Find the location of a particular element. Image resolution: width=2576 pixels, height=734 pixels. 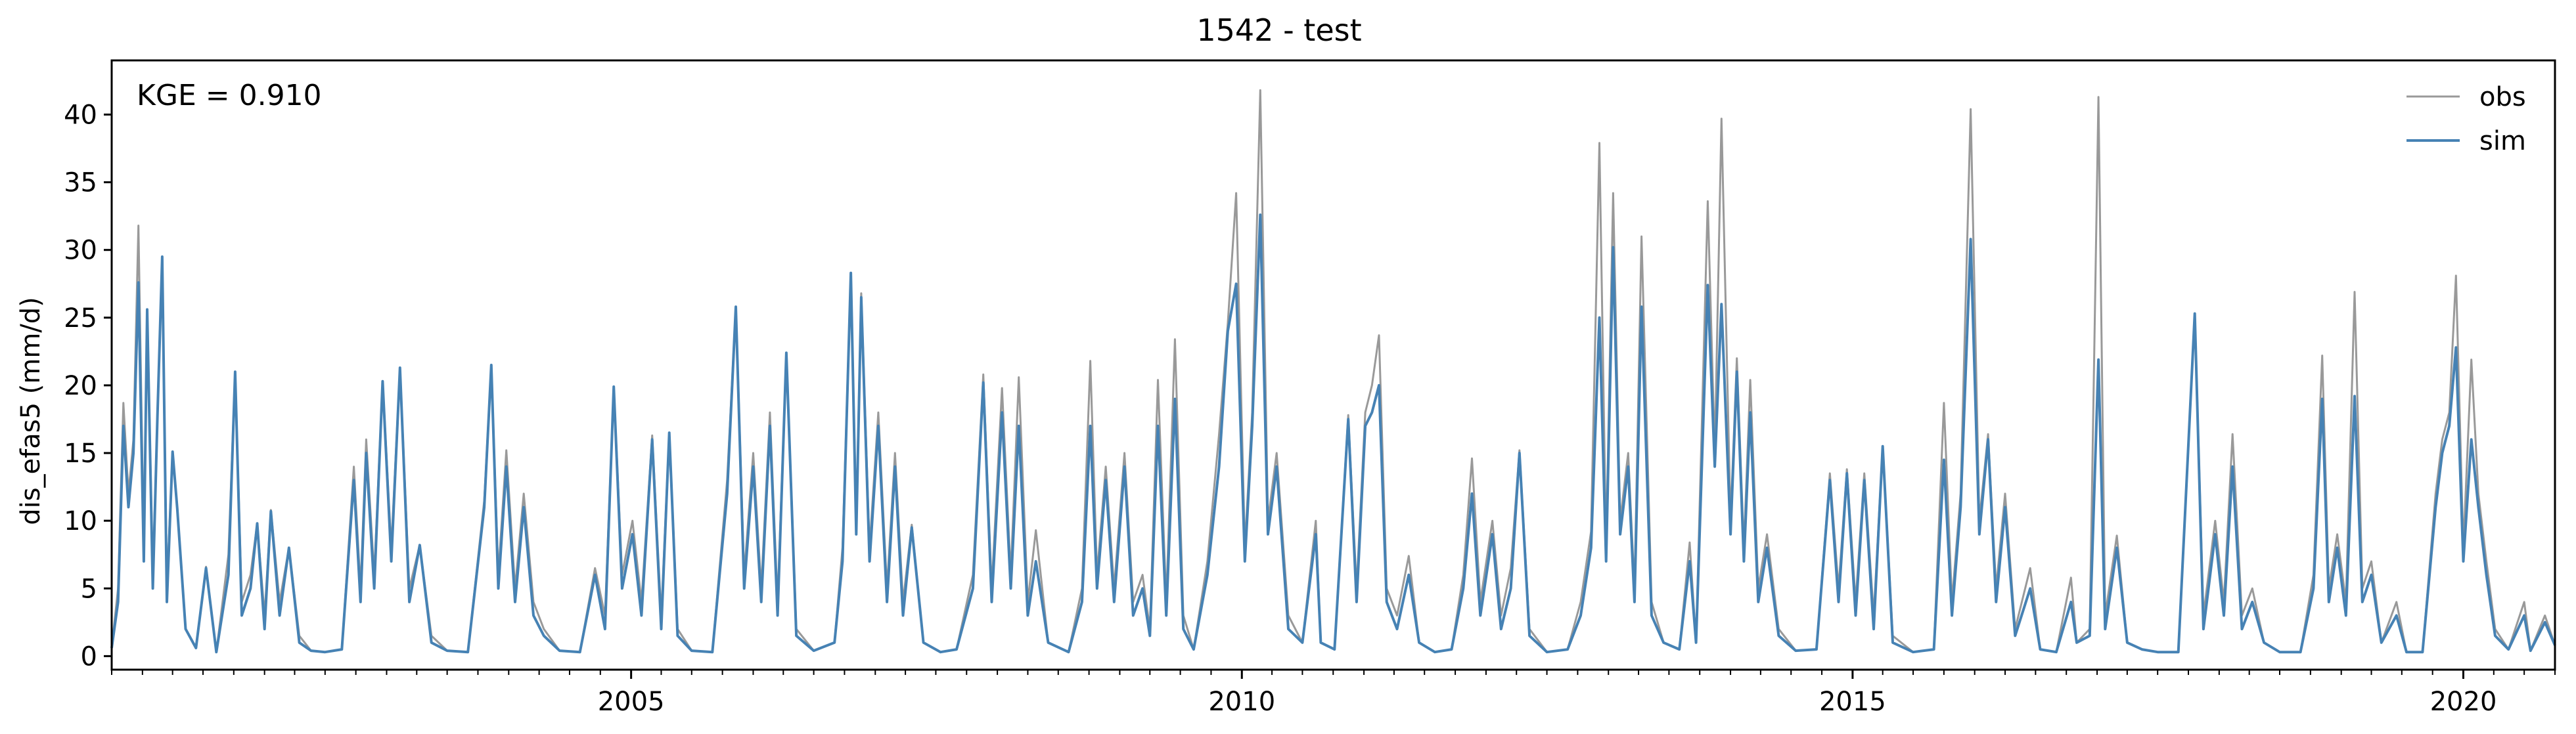

legend-label-obs: obs is located at coordinates (2502, 97).